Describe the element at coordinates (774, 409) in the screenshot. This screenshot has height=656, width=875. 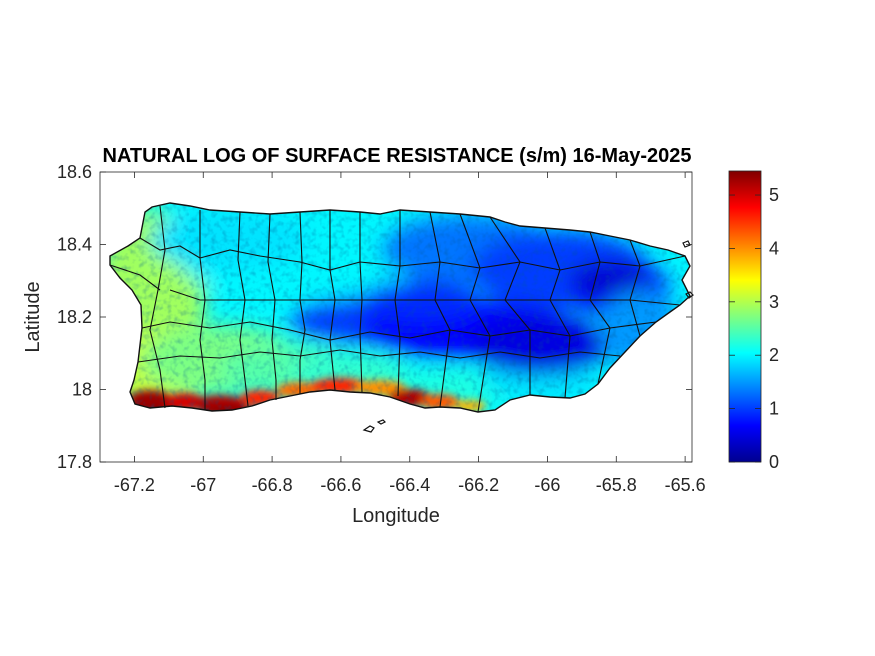
I see `colorbar-tick-label: 1` at that location.